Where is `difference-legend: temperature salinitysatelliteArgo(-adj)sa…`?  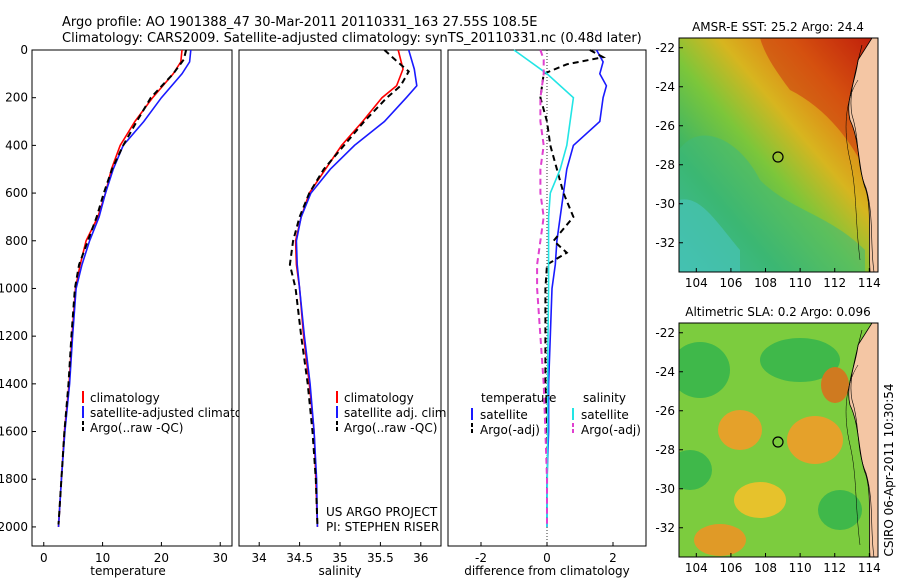 difference-legend: temperature salinitysatelliteArgo(-adj)sa… is located at coordinates (556, 414).